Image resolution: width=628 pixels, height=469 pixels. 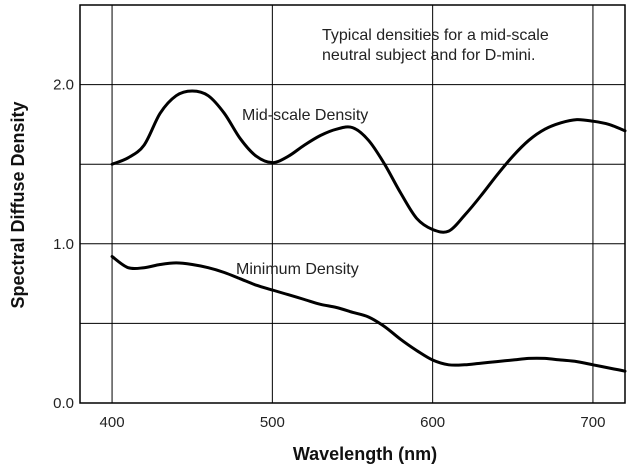 I want to click on x-tick-label: 500, so click(x=272, y=422).